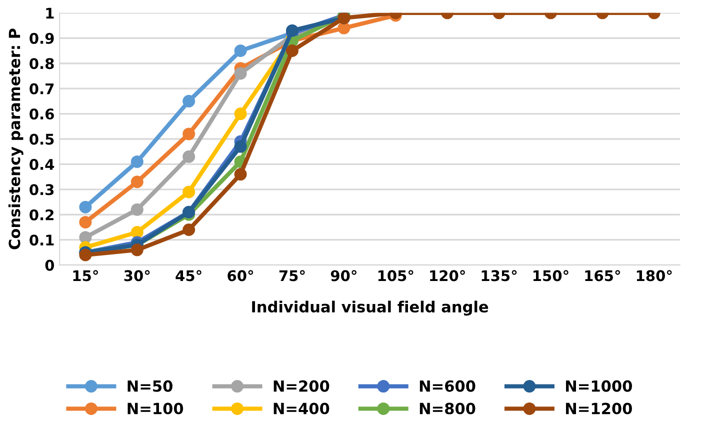  Describe the element at coordinates (343, 276) in the screenshot. I see `x-tick-label: 90°` at that location.